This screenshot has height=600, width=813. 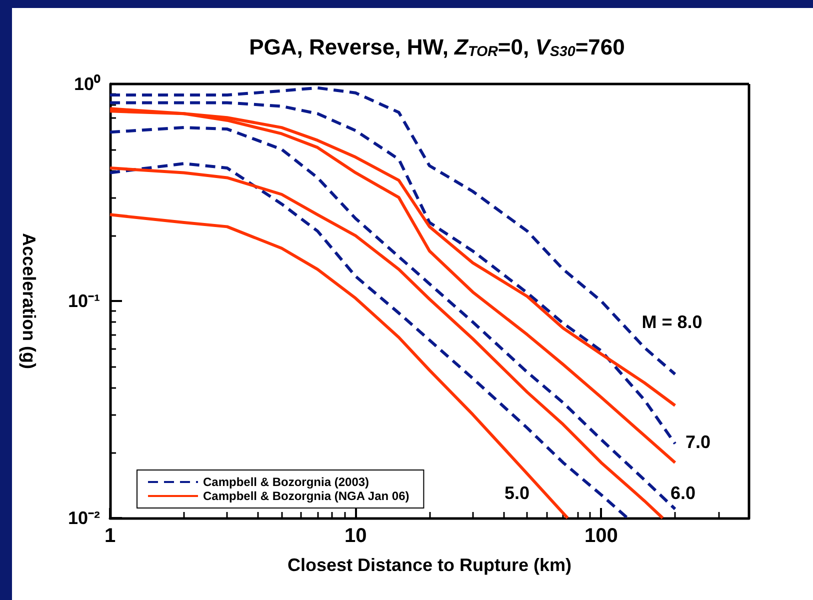 What do you see at coordinates (355, 536) in the screenshot?
I see `x-tick-label: 10` at bounding box center [355, 536].